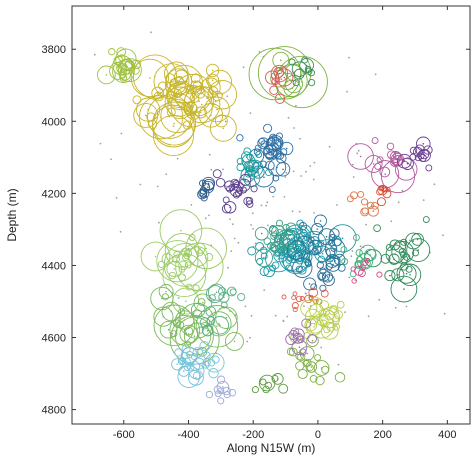 Image resolution: width=474 pixels, height=458 pixels. What do you see at coordinates (253, 435) in the screenshot?
I see `x-tick-label: -200` at bounding box center [253, 435].